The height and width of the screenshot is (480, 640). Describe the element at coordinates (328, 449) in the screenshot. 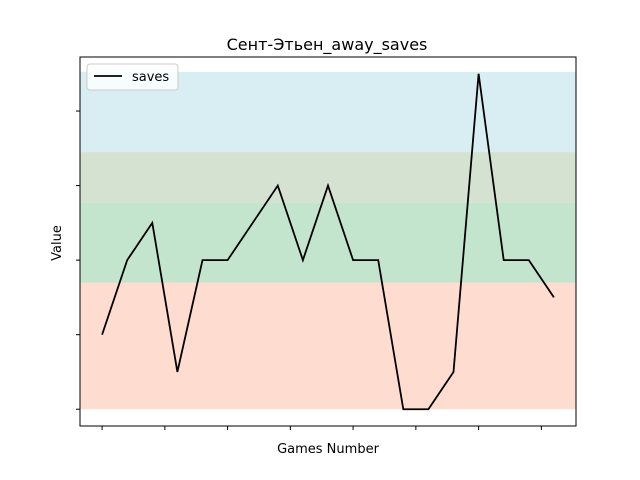

I see `x-axis-label: Games Number` at that location.